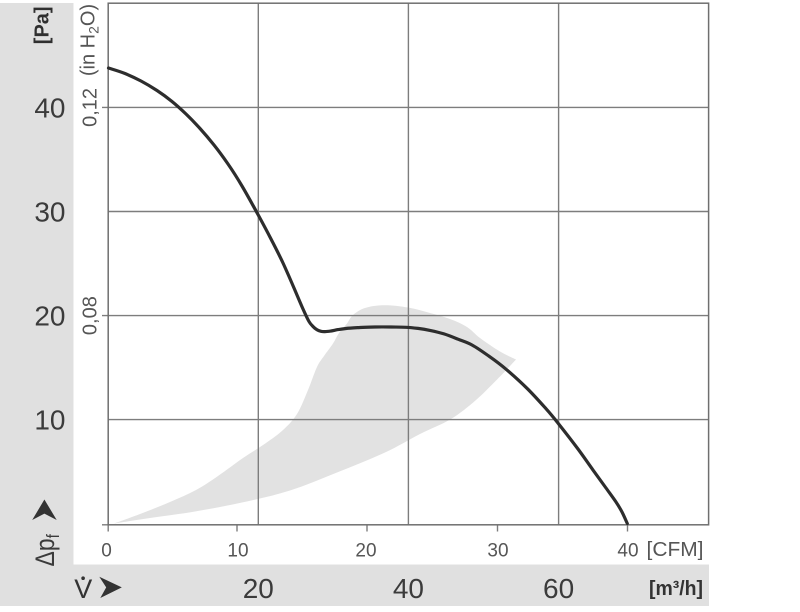 This screenshot has width=800, height=612. I want to click on svg-text: (in H2O), so click(90, 40).